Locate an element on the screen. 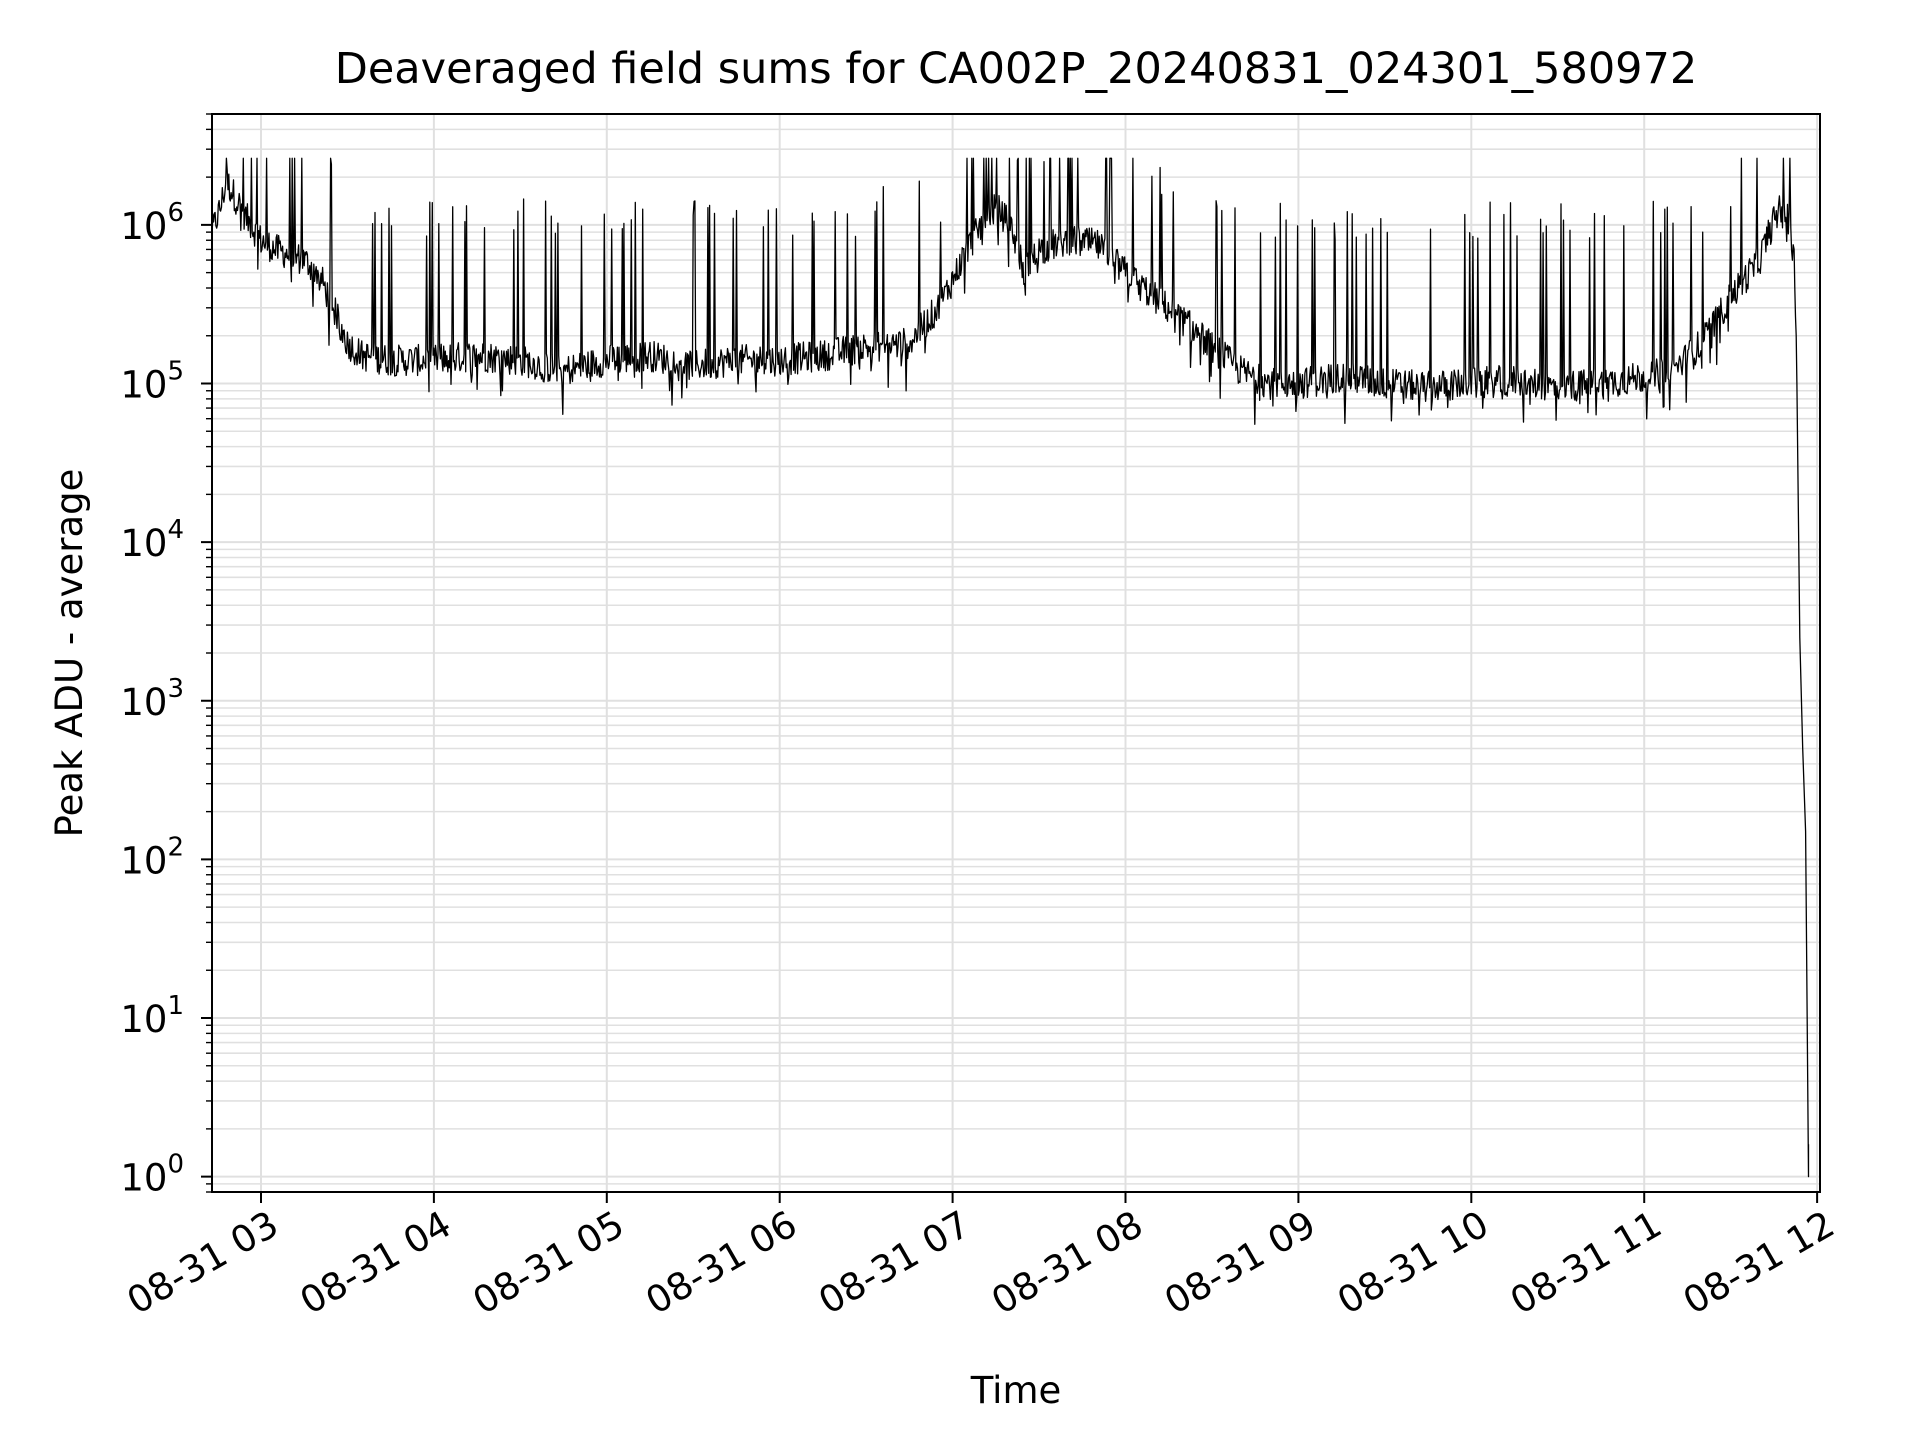 The height and width of the screenshot is (1440, 1920). y-tick-exponent: 3 is located at coordinates (175, 689).